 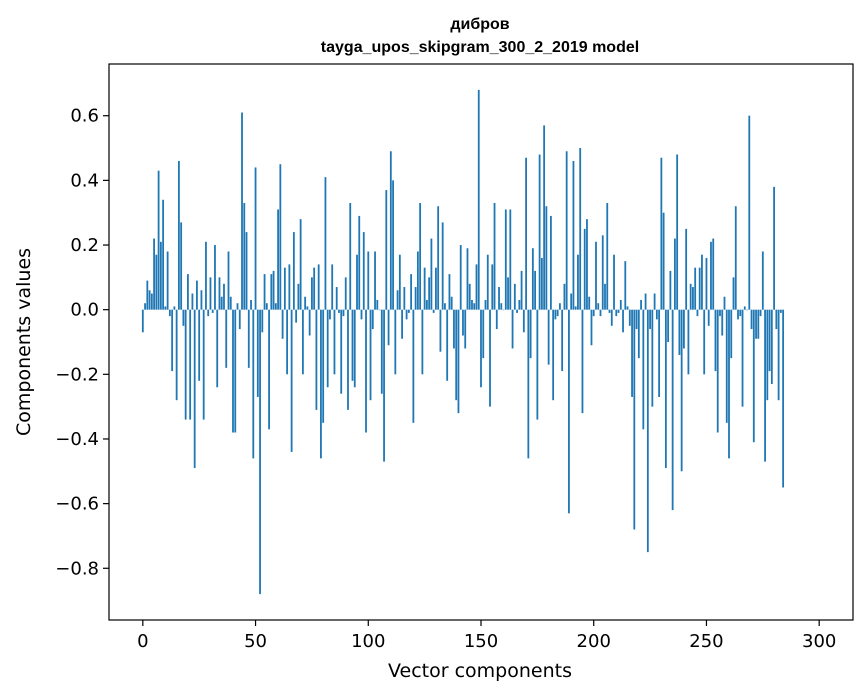 What do you see at coordinates (480, 671) in the screenshot?
I see `x-axis-label: Vector components` at bounding box center [480, 671].